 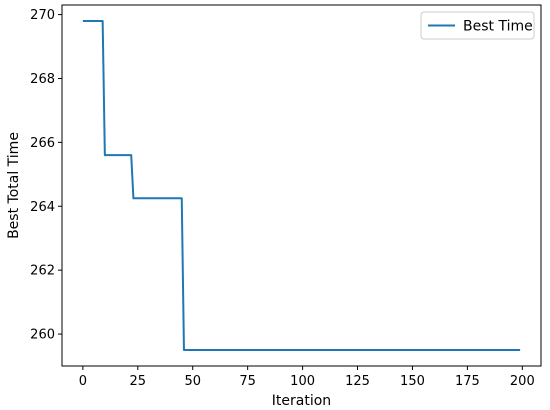 What do you see at coordinates (412, 381) in the screenshot?
I see `x-tick-label: 150` at bounding box center [412, 381].